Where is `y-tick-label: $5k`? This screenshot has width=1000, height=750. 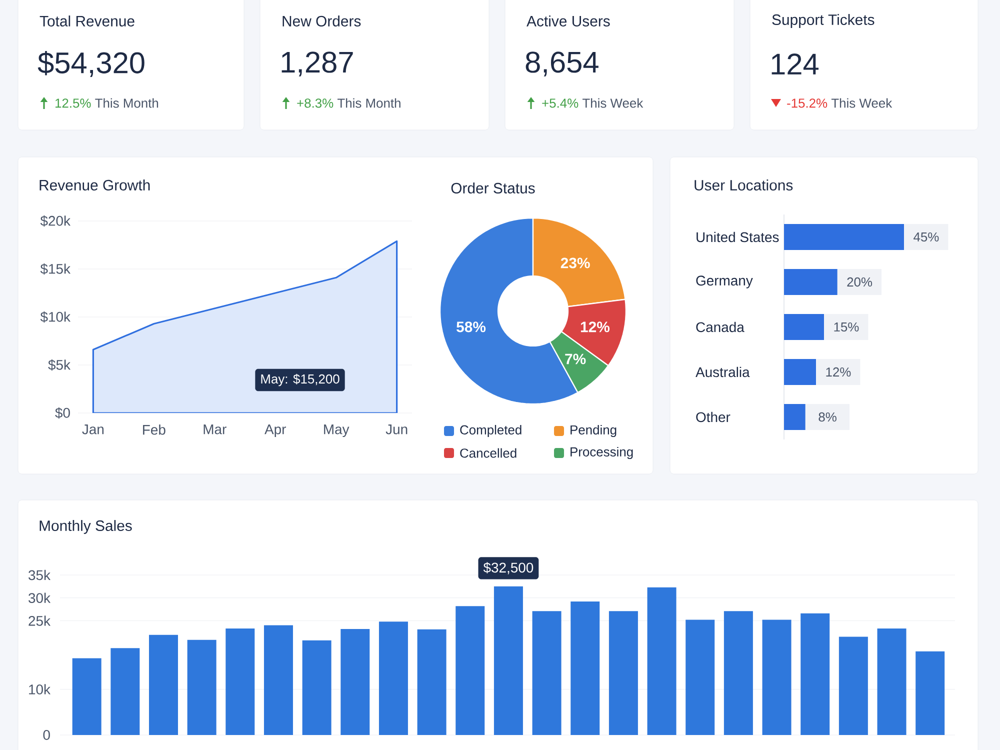 y-tick-label: $5k is located at coordinates (59, 365).